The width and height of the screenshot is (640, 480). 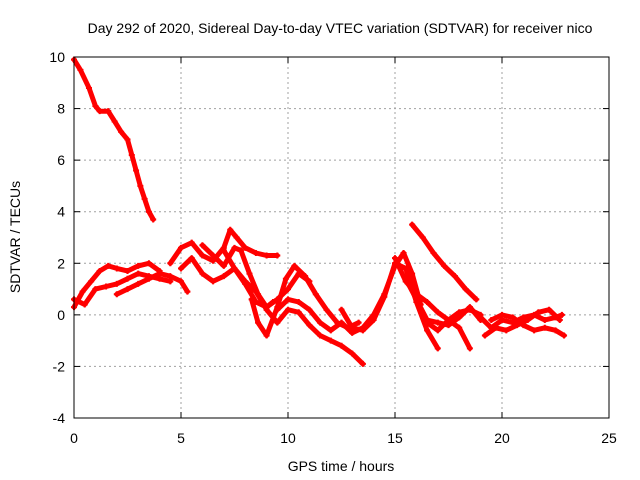 What do you see at coordinates (61, 109) in the screenshot?
I see `y-tick-label: 8` at bounding box center [61, 109].